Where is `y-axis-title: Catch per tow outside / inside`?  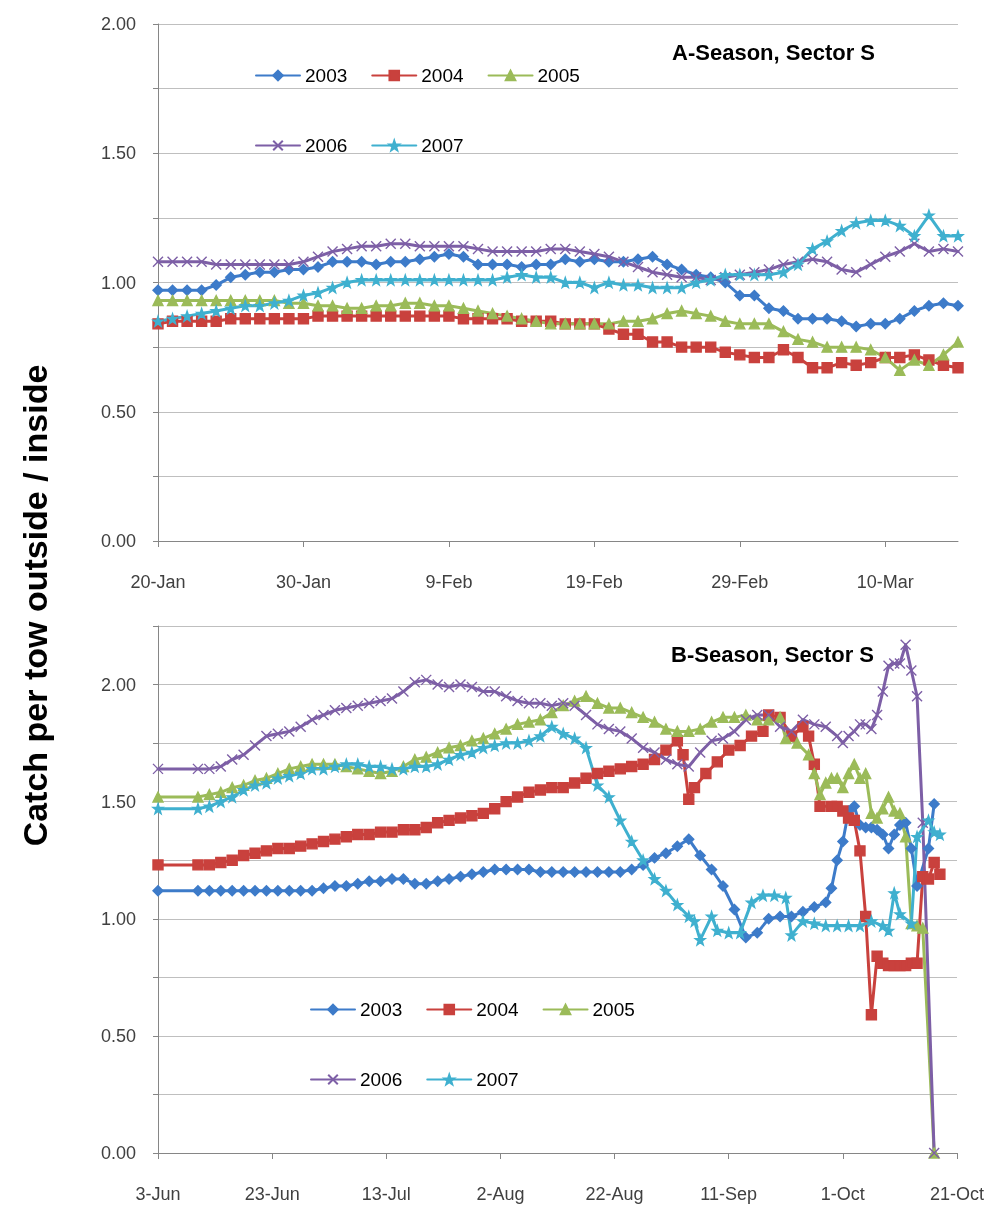
y-axis-title: Catch per tow outside / inside is located at coordinates (36, 605).